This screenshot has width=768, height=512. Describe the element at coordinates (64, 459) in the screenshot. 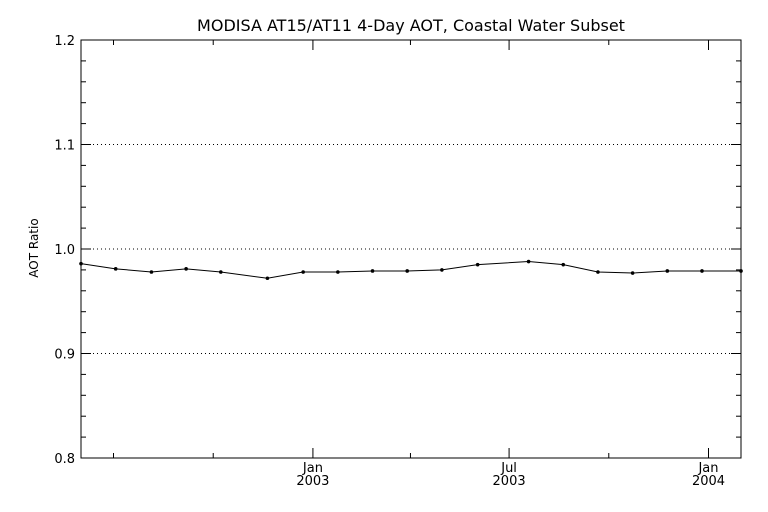

I see `y-tick-label: 0.8` at that location.